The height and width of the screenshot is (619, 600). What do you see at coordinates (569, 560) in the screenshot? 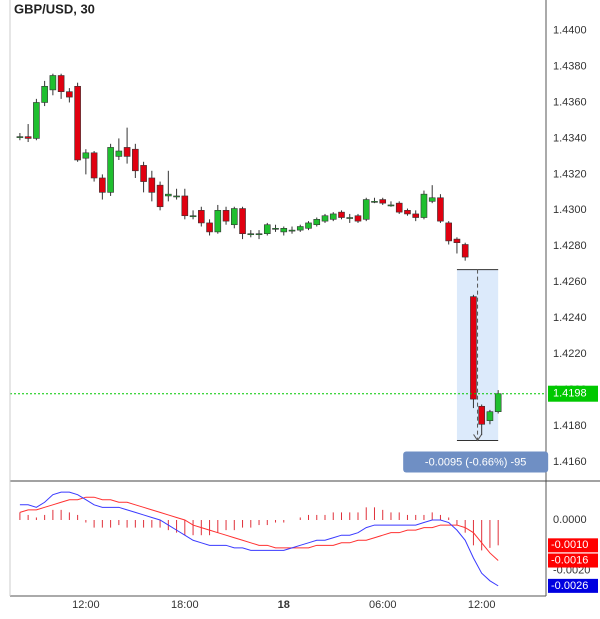
I see `value-tag-label: -0.0016` at bounding box center [569, 560].